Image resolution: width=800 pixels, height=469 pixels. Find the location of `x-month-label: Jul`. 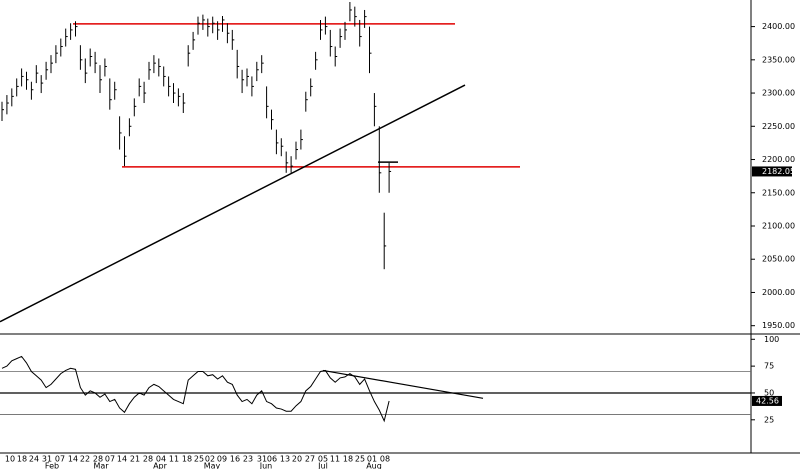

x-month-label: Jul is located at coordinates (322, 465).